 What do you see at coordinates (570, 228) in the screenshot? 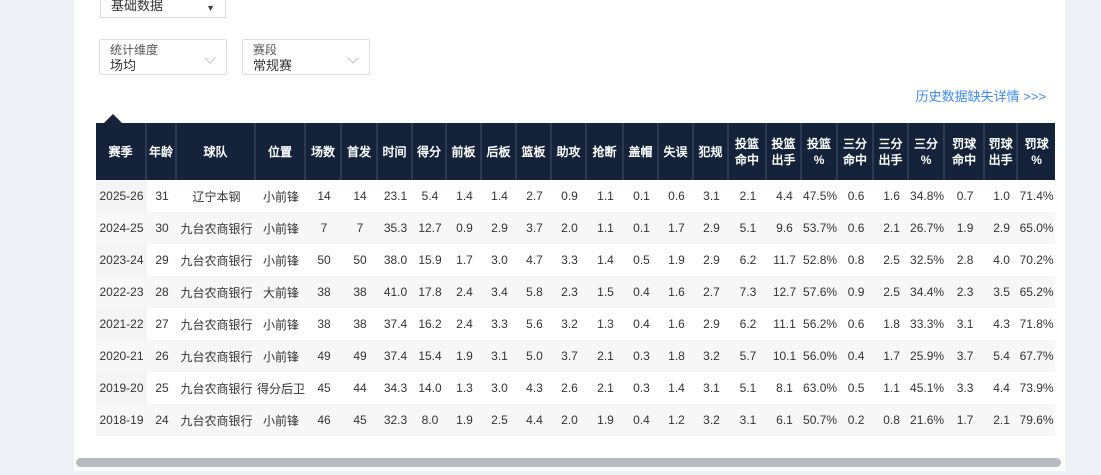
I see `table-cell: 2.0` at bounding box center [570, 228].